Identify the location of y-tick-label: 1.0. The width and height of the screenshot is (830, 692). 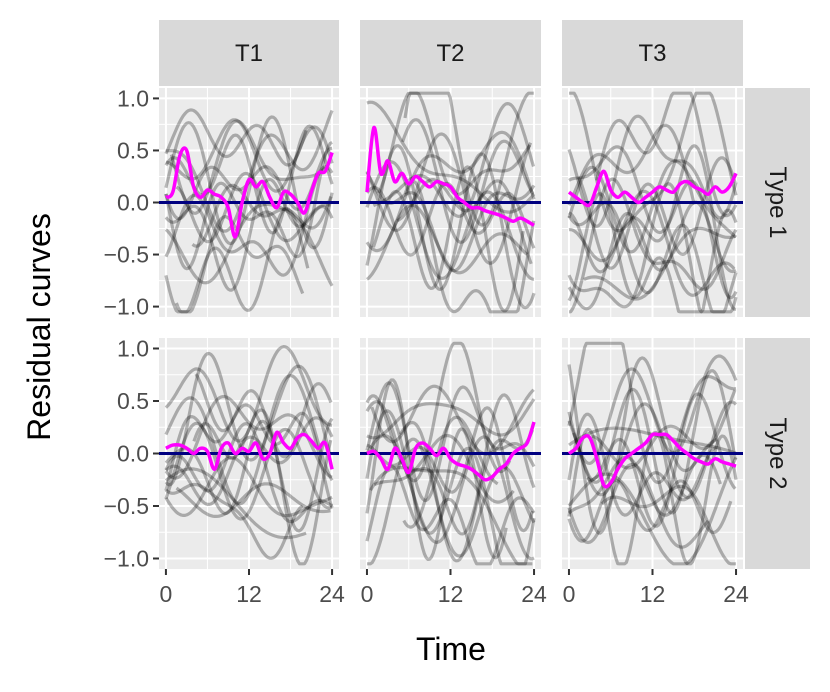
(133, 349).